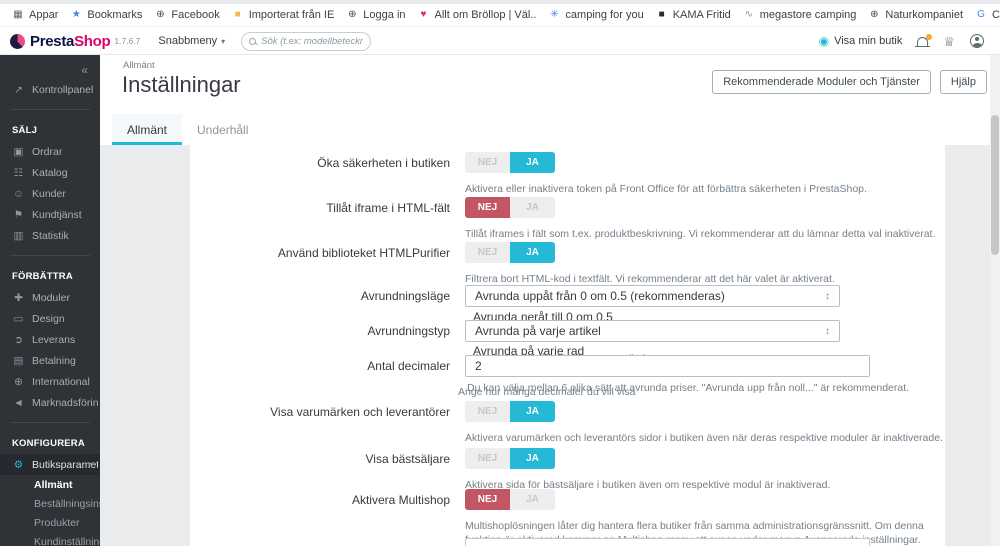 The image size is (1000, 546). I want to click on sidebar-item: ▤ Betalning, so click(50, 360).